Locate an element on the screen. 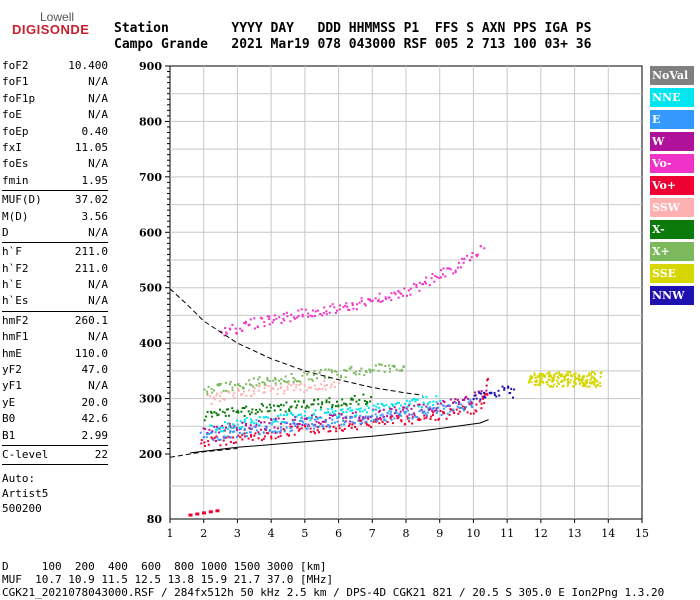  y-tick-label: 600 is located at coordinates (150, 232).